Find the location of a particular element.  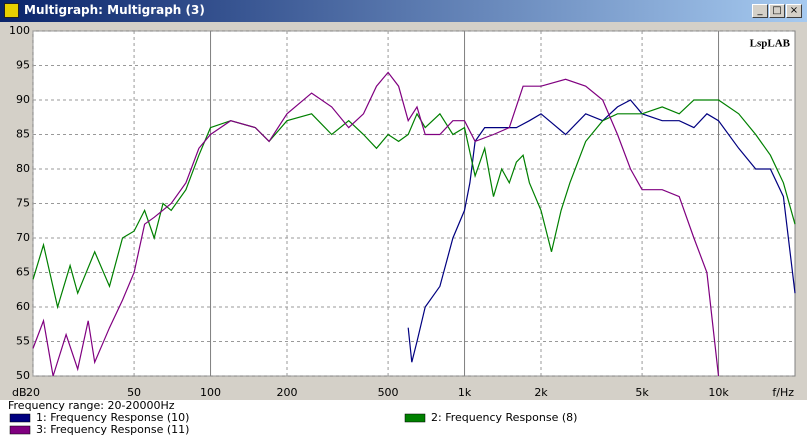

window-title: Multigraph: Multigraph (3) is located at coordinates (114, 10).